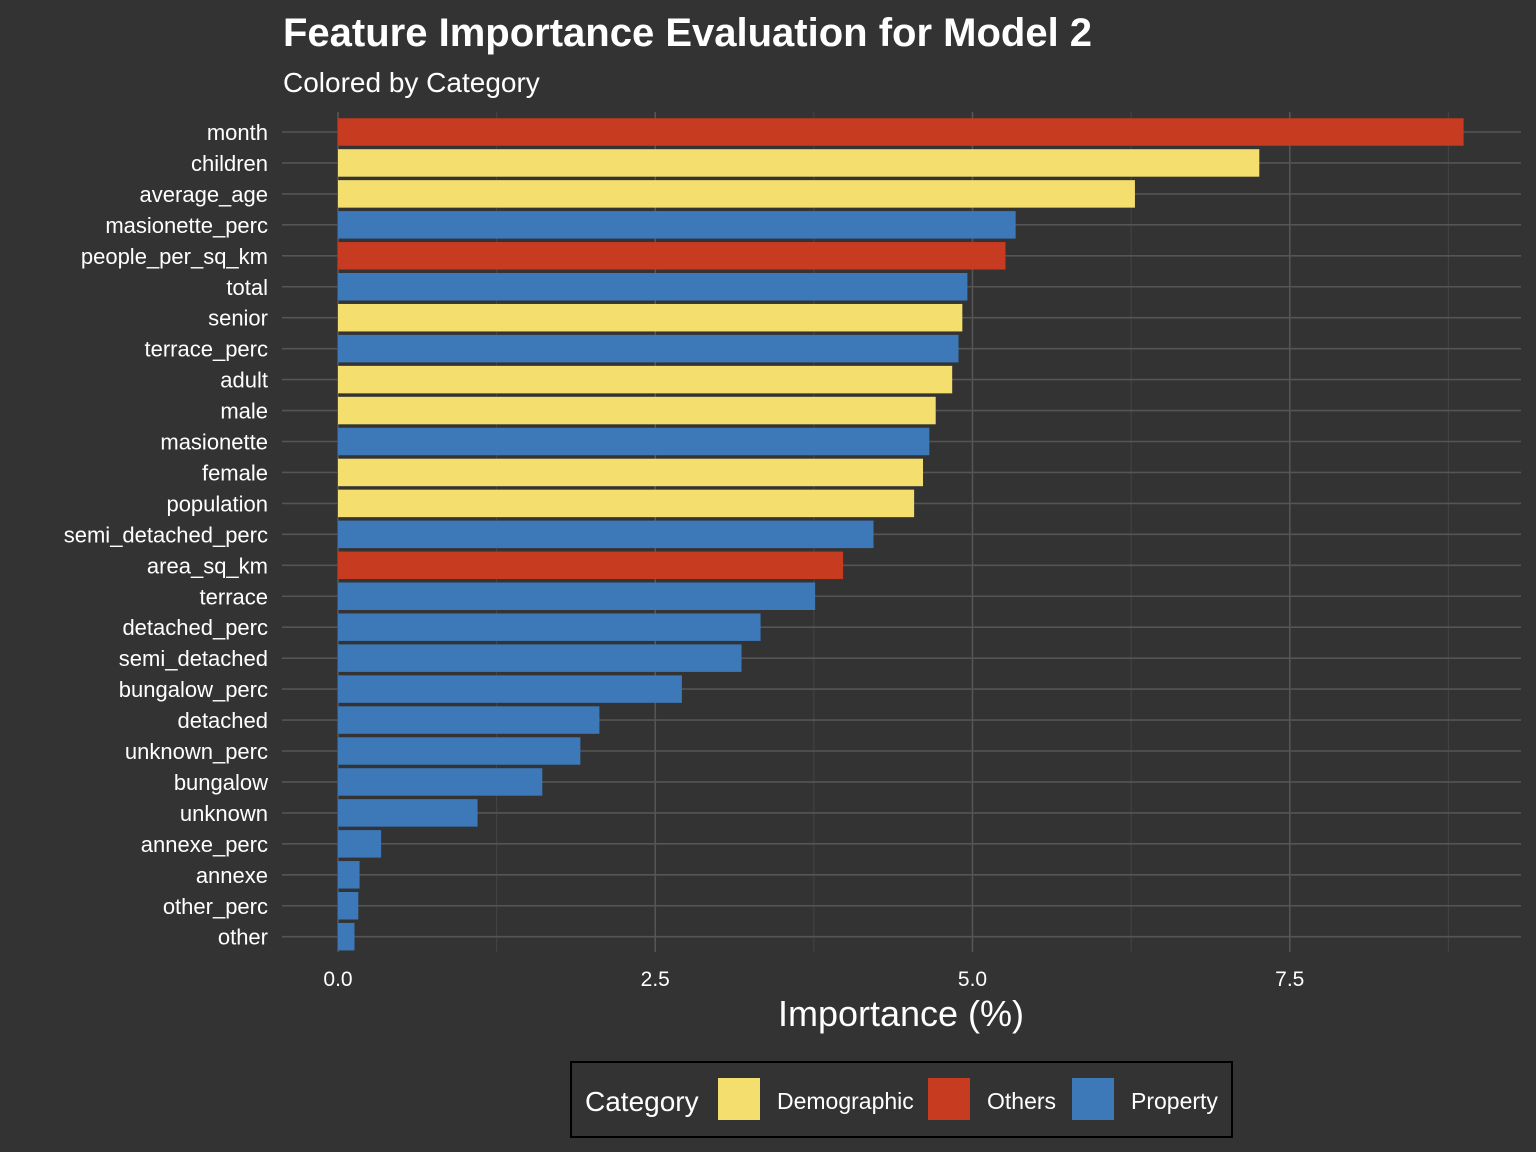 This screenshot has height=1152, width=1536. Describe the element at coordinates (346, 936) in the screenshot. I see `bar-other` at that location.